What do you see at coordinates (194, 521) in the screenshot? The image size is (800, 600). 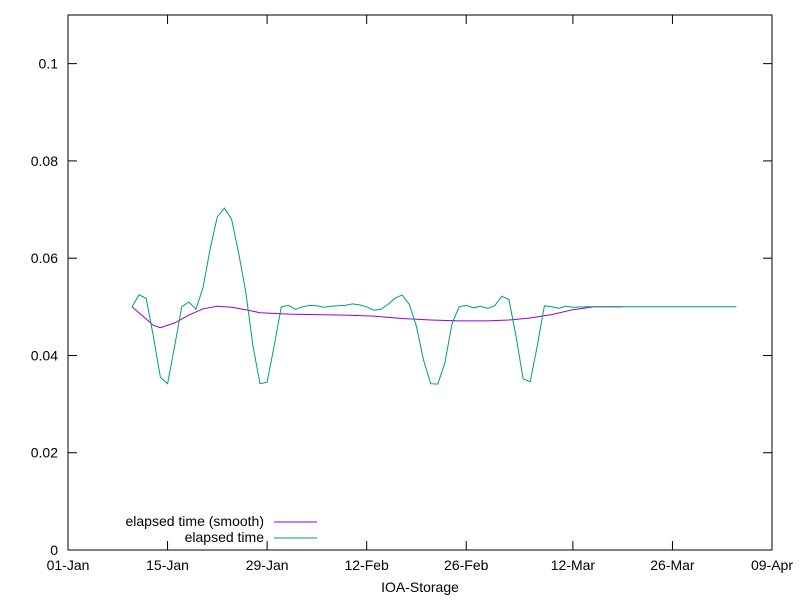 I see `legend-label: elapsed time (smooth)` at bounding box center [194, 521].